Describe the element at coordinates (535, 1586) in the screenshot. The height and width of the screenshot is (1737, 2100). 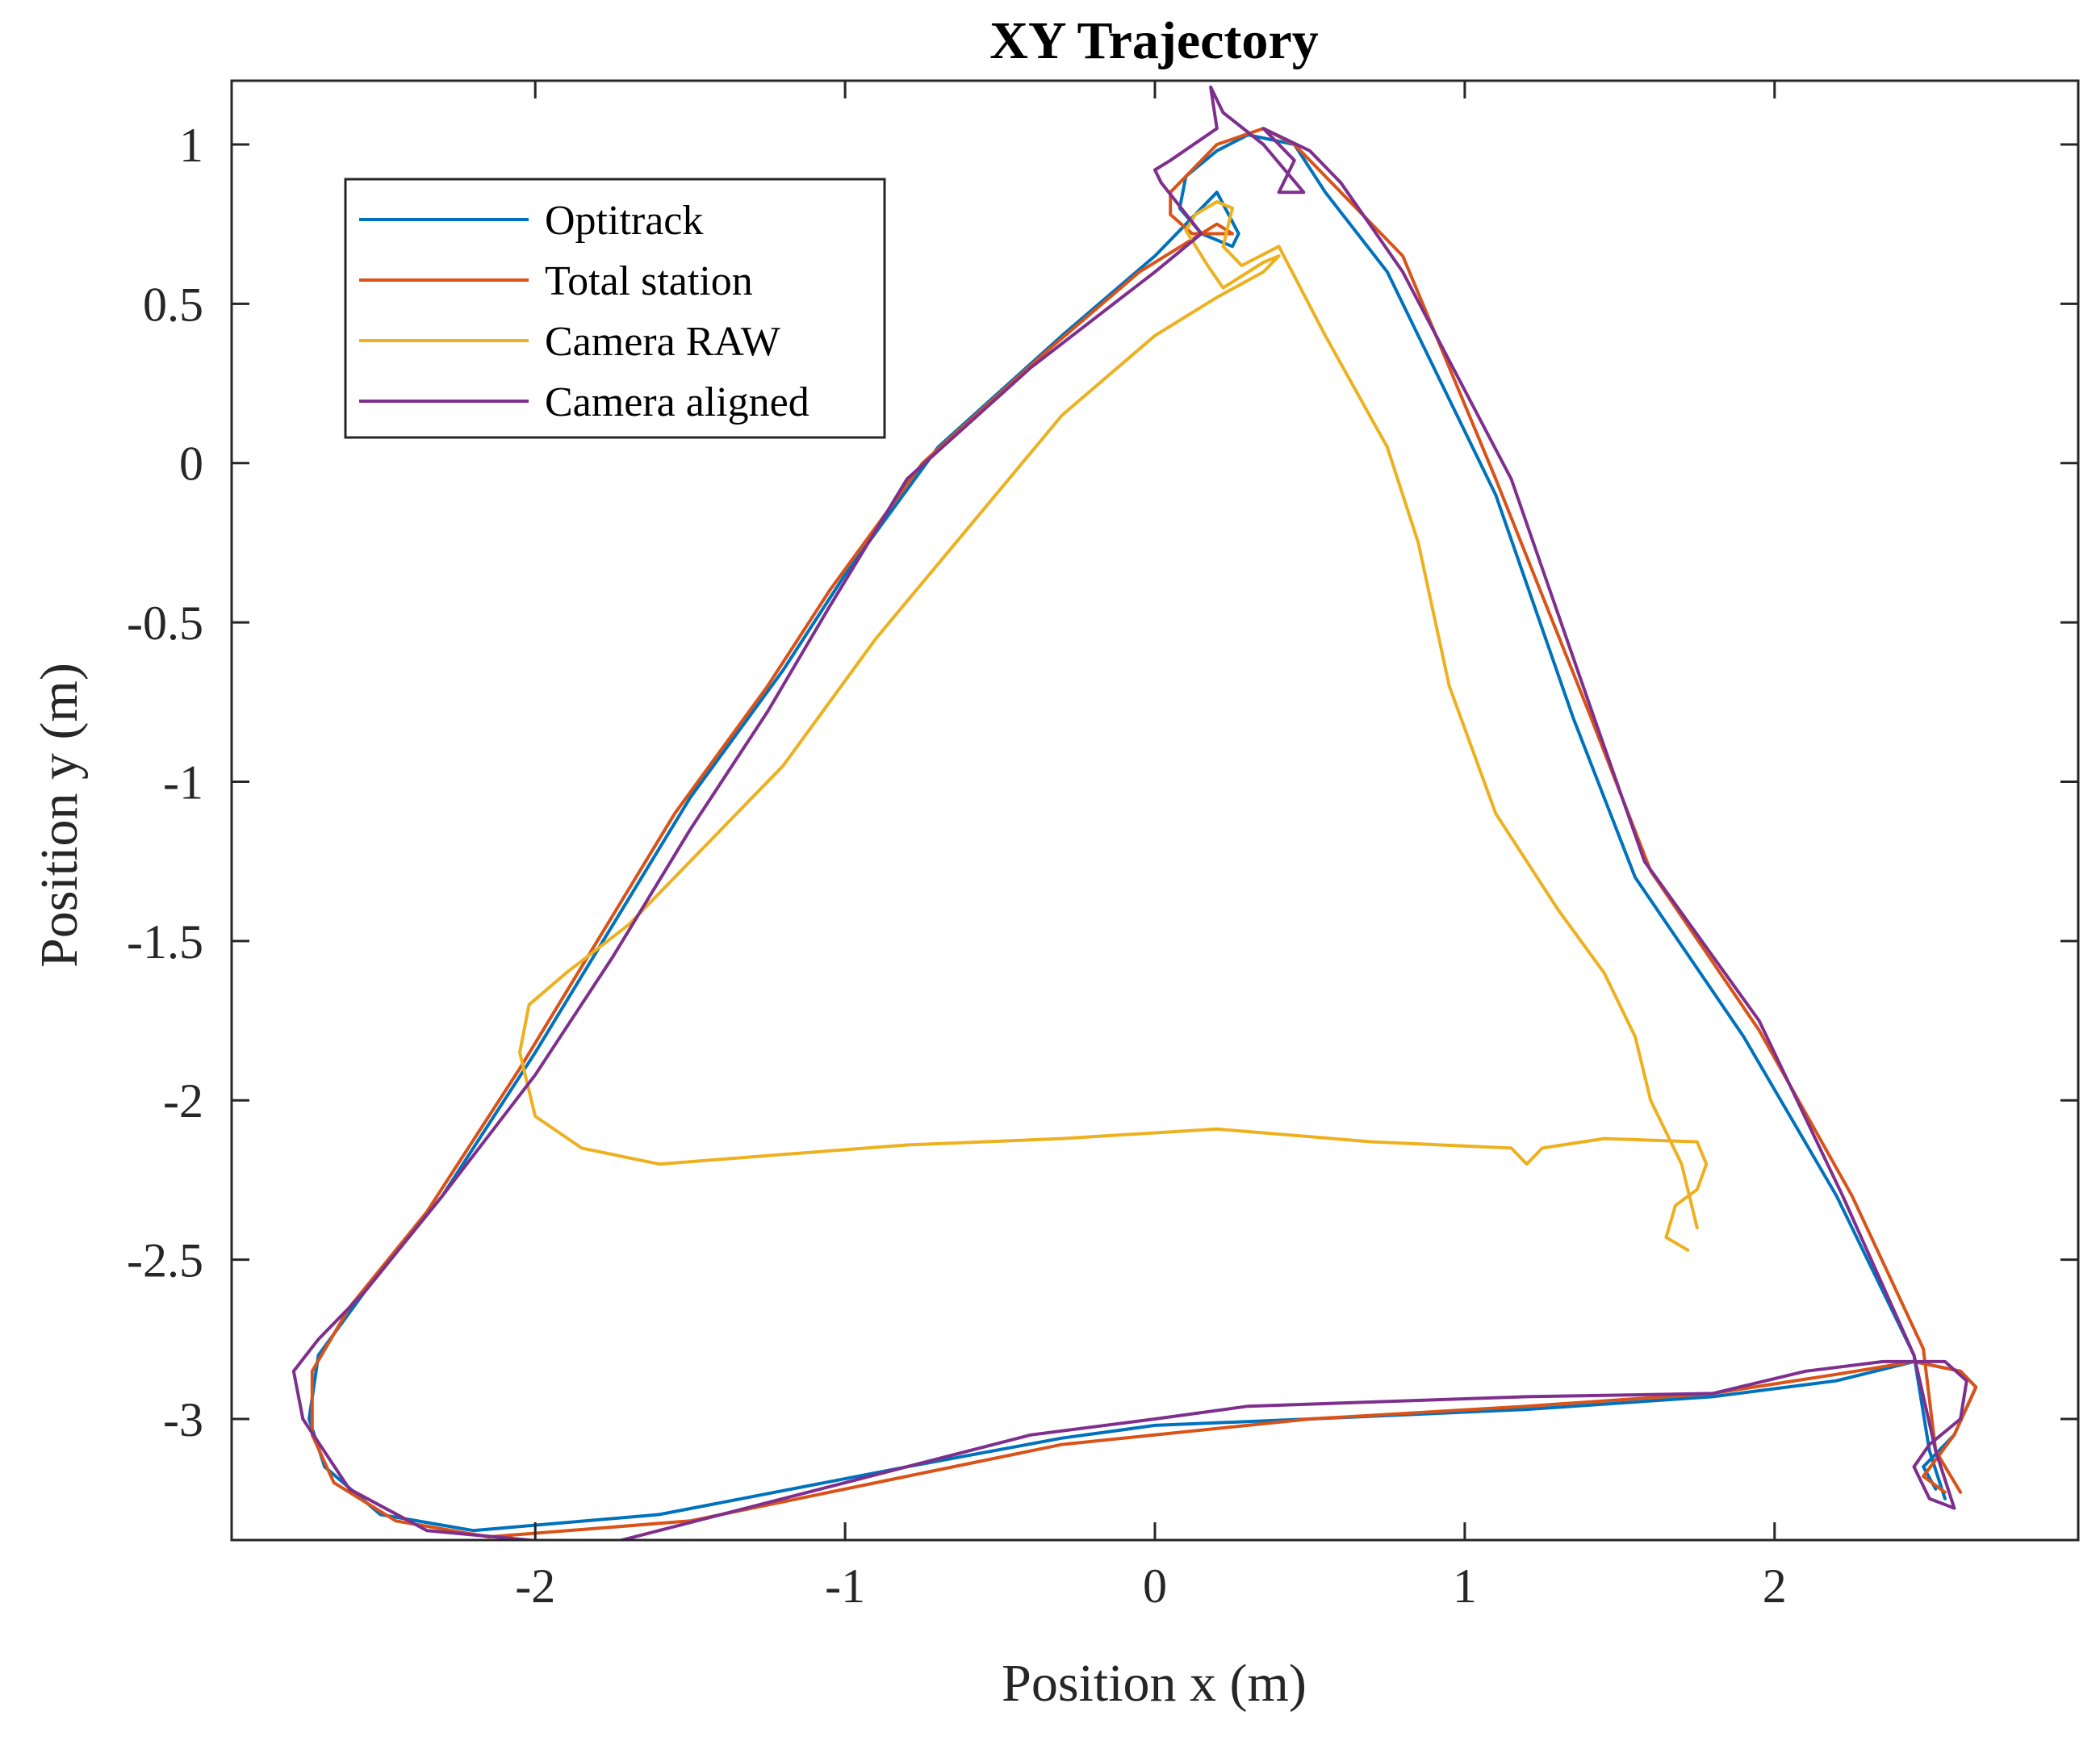
I see `x-tick-label: -2` at that location.